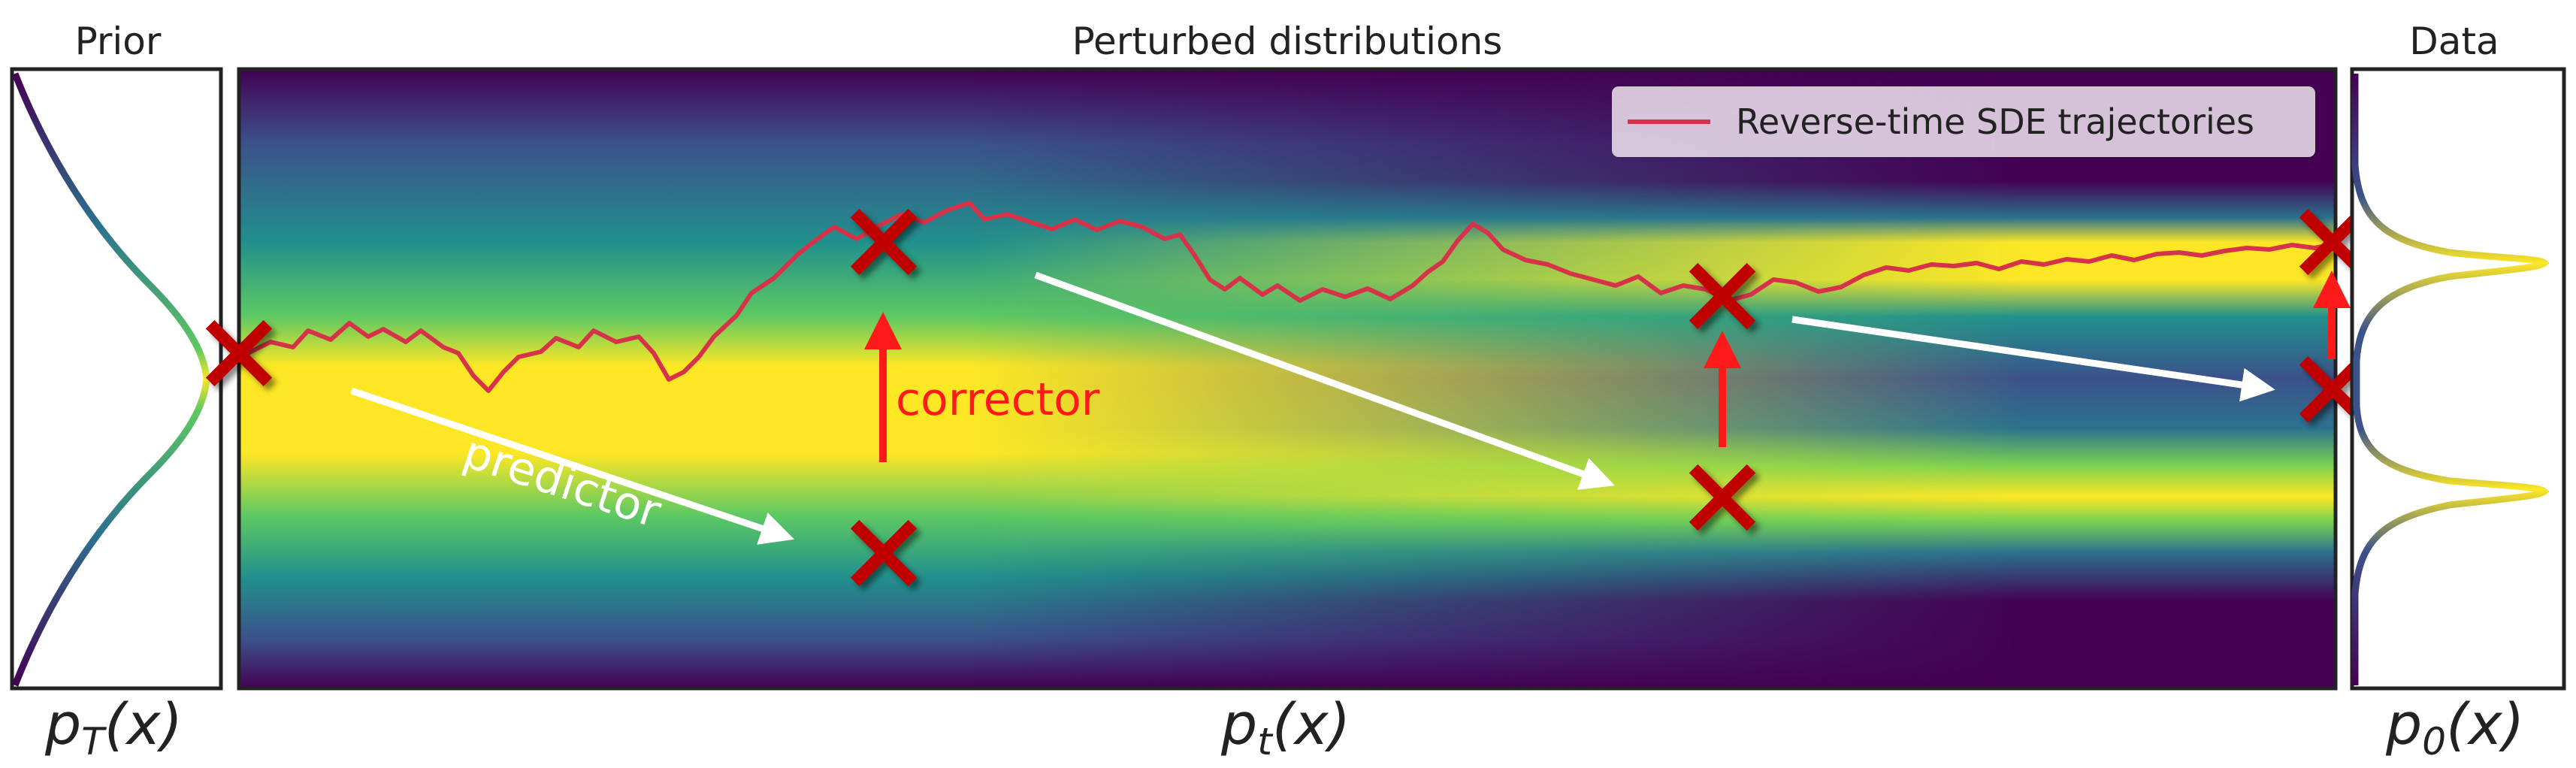  Describe the element at coordinates (1285, 727) in the screenshot. I see `middle-axis-label: pt(x)` at that location.